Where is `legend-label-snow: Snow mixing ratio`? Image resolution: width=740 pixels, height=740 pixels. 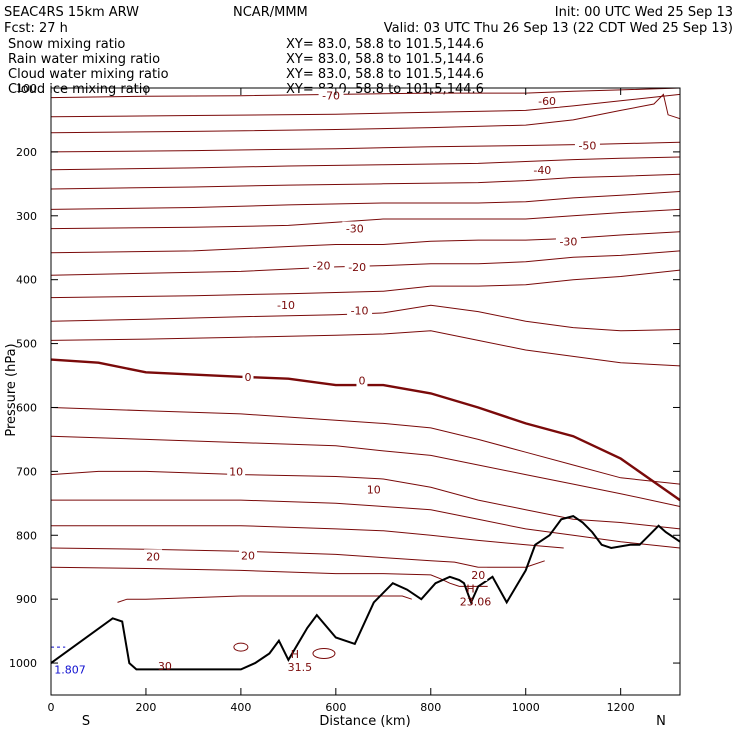
legend-label-snow: Snow mixing ratio is located at coordinates (66, 44).